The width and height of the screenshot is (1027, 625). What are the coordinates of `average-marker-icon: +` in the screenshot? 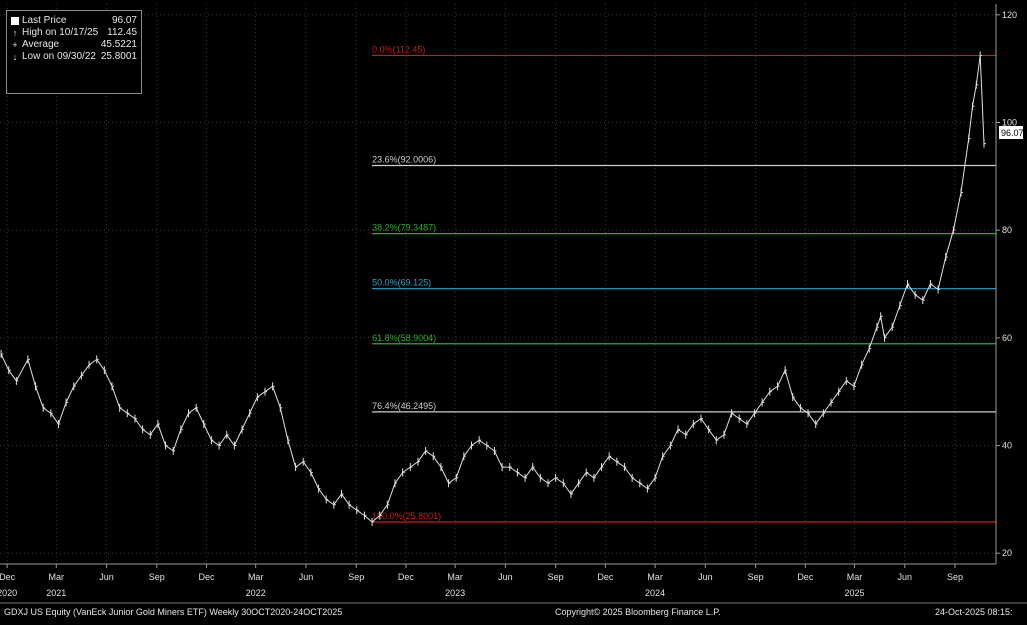 It's located at (15, 45).